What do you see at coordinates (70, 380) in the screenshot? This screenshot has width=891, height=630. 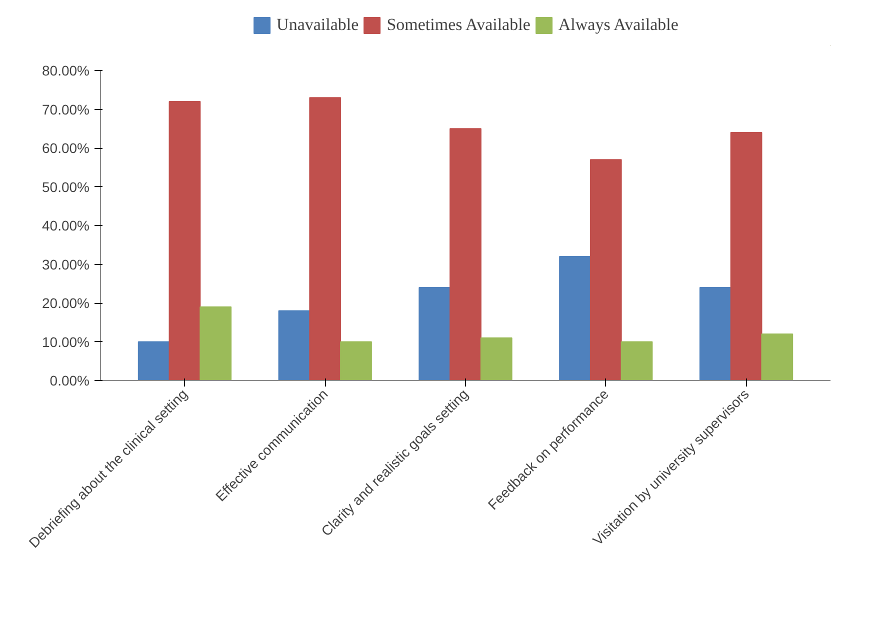 I see `y-tick-label: 0.00%` at bounding box center [70, 380].